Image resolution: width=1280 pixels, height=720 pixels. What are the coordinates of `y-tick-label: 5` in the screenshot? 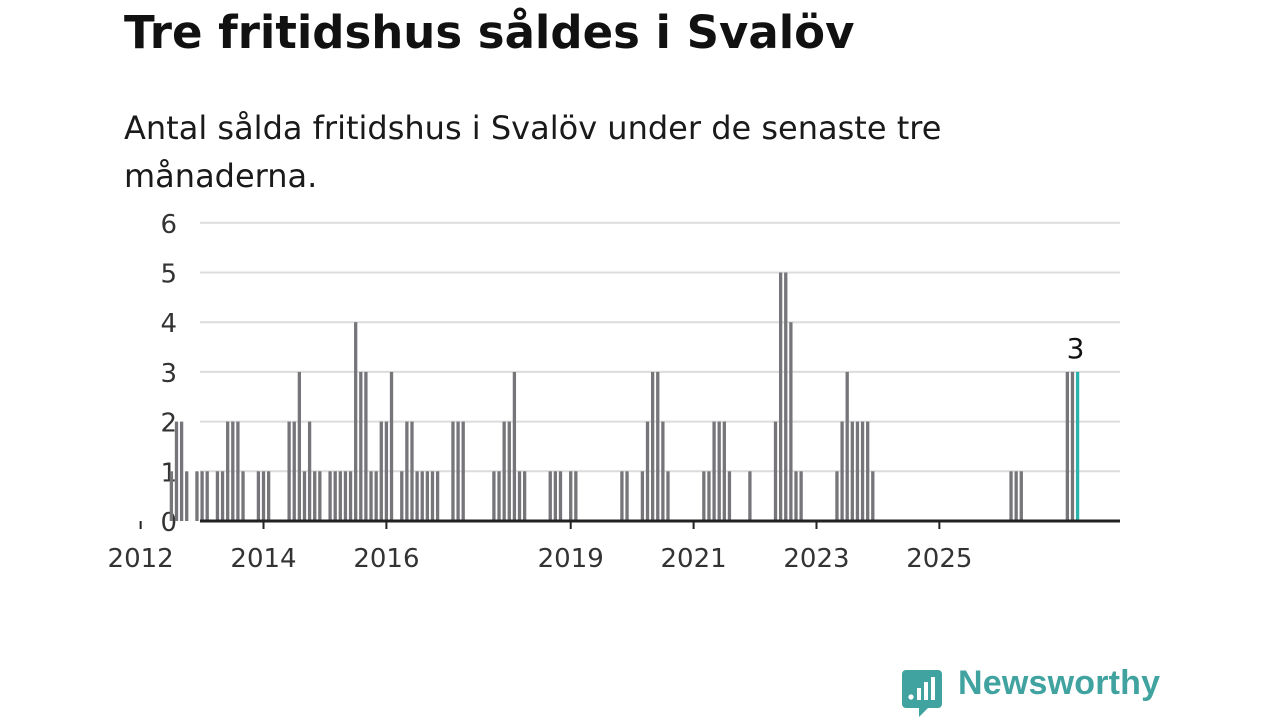 It's located at (168, 275).